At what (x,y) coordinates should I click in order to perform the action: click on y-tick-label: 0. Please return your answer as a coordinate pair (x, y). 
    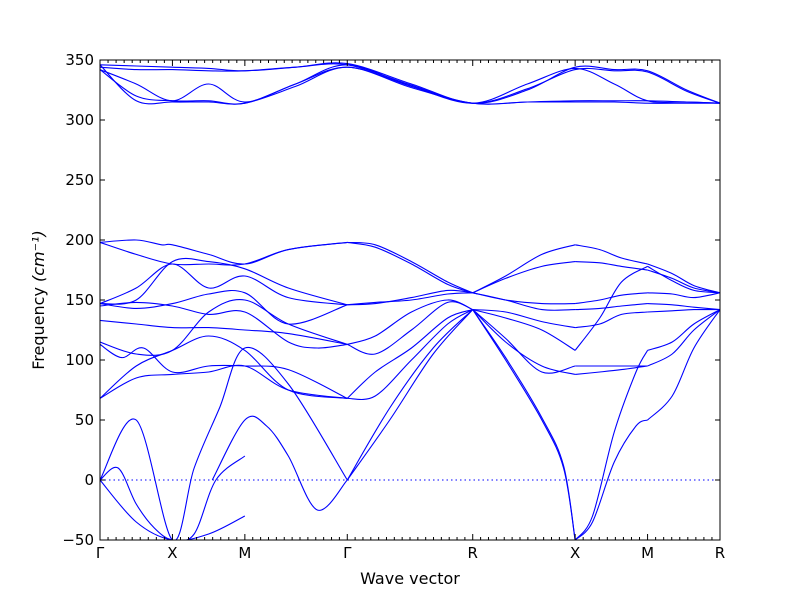
    Looking at the image, I should click on (89, 480).